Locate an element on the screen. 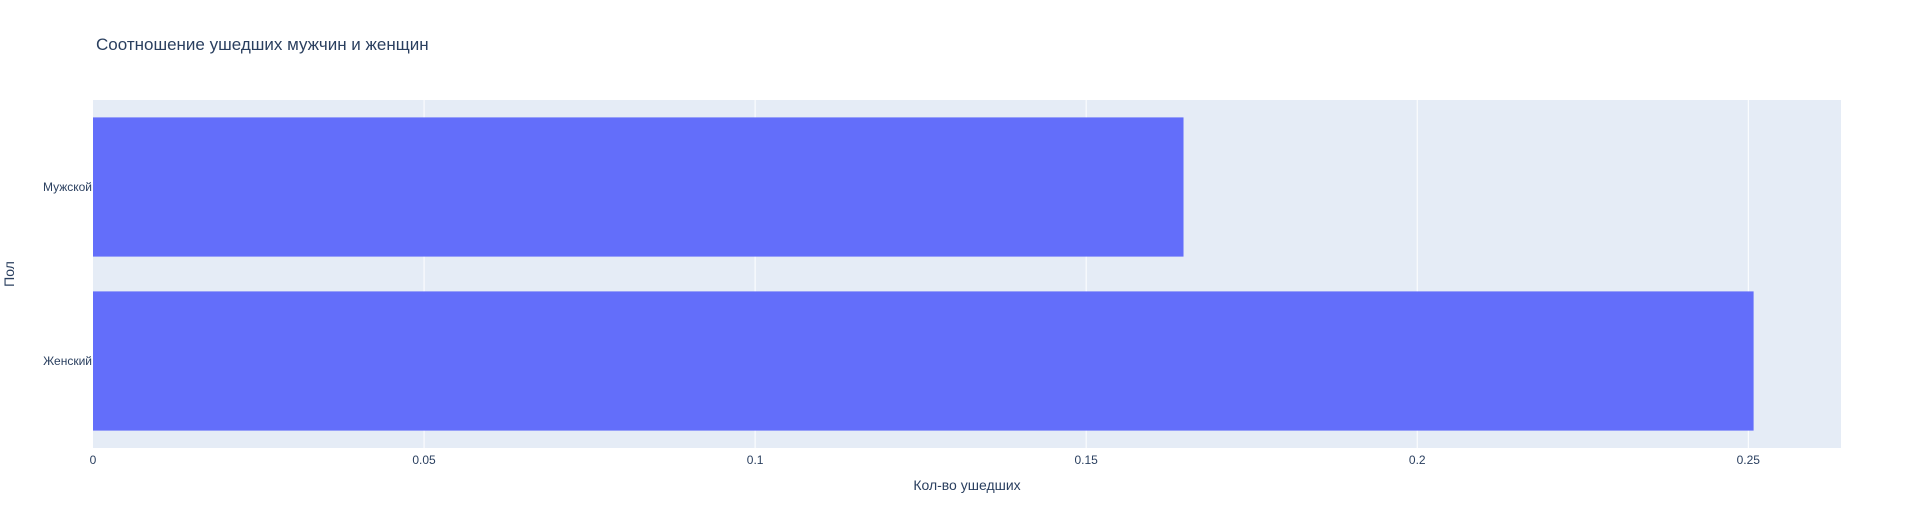  y-axis-ticks: Женский Мужской is located at coordinates (67, 274).